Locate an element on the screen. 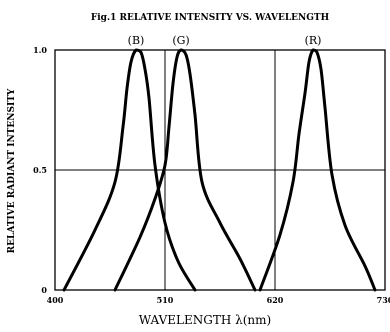 This screenshot has width=390, height=332. x-tick-label: 400 is located at coordinates (55, 300).